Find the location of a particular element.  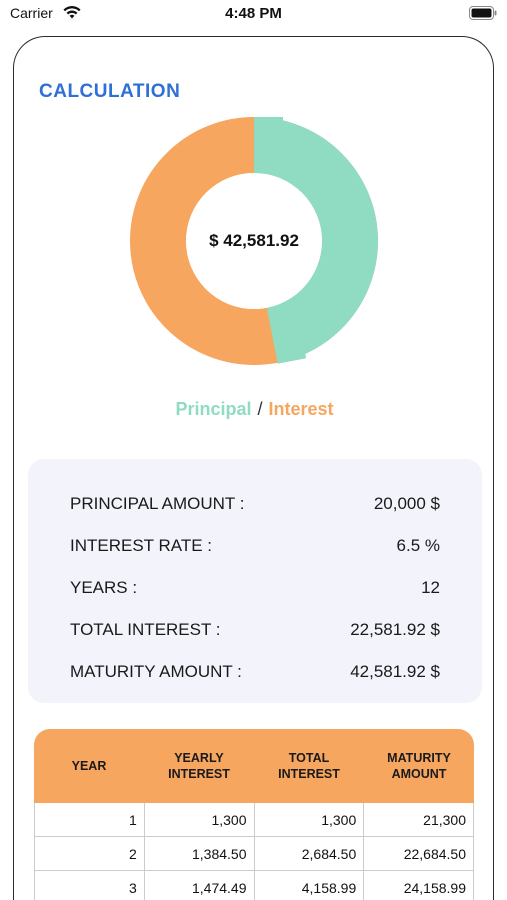

donut-chart: $ 42,581.92 is located at coordinates (254, 241).